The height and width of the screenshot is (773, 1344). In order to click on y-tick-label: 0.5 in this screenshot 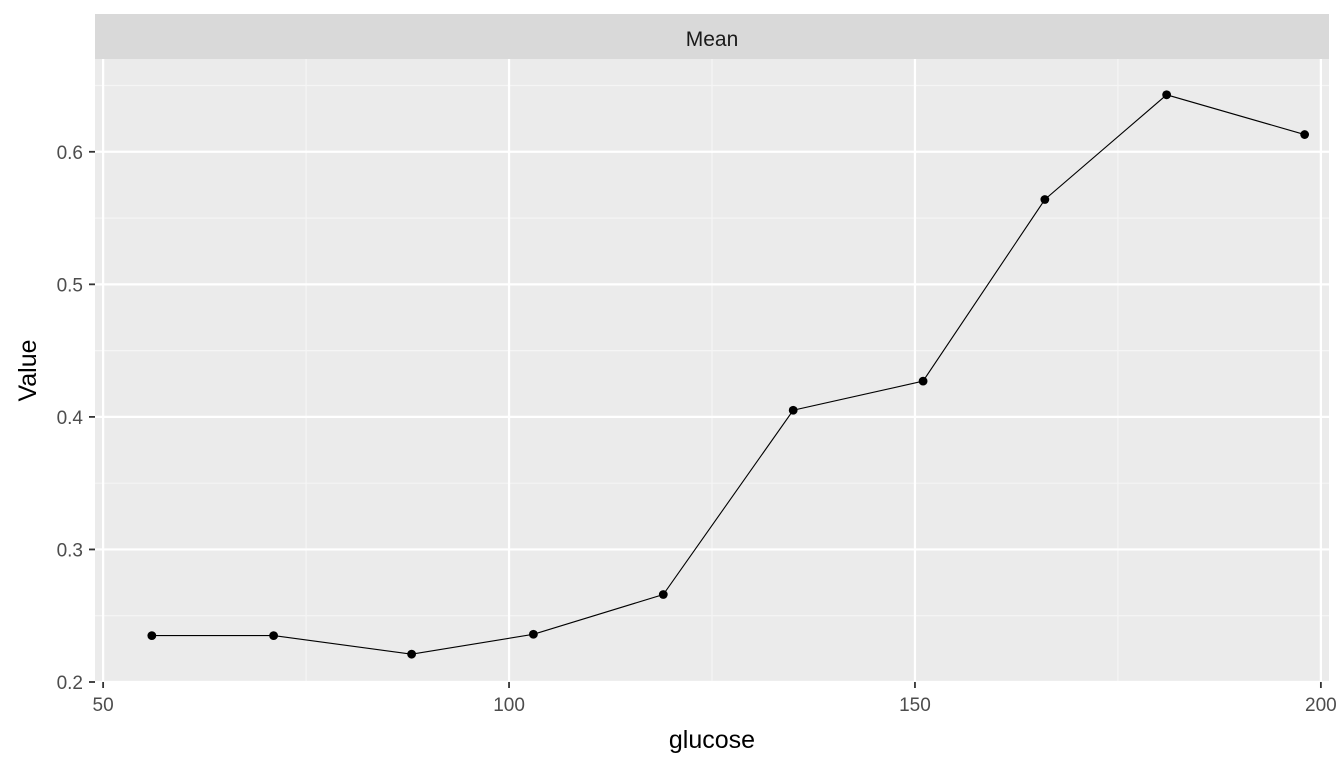, I will do `click(70, 285)`.